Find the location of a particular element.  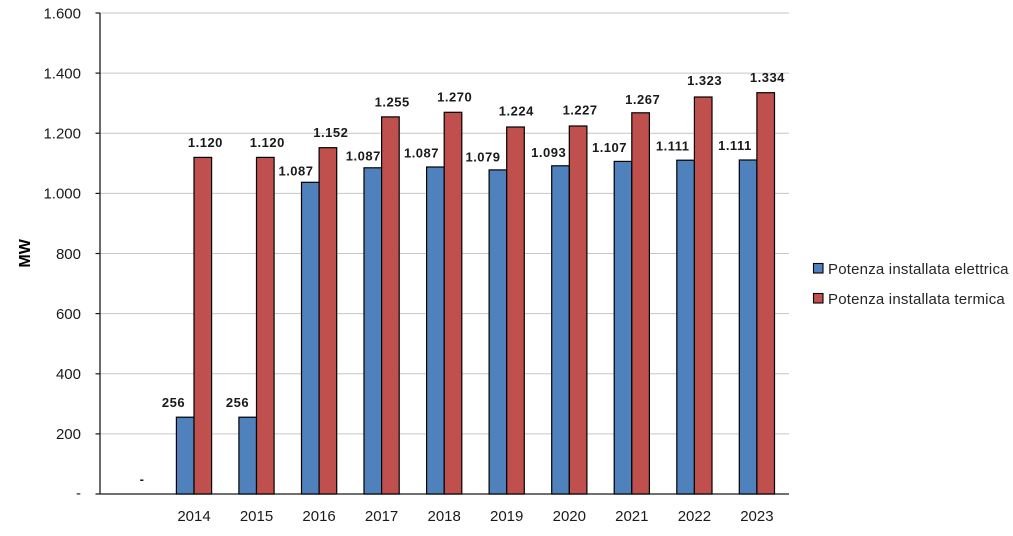

svg-text: 2023 is located at coordinates (756, 516).